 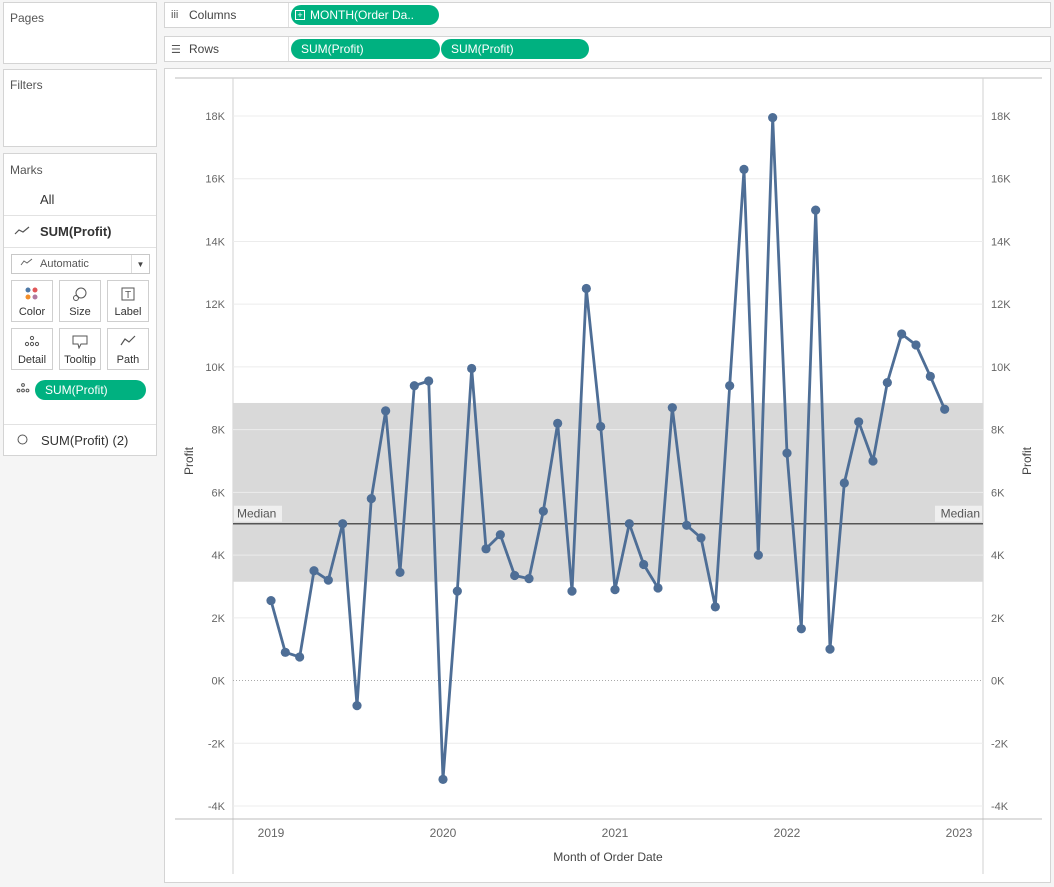 I want to click on y-tick-label-left: 8K, so click(x=219, y=431).